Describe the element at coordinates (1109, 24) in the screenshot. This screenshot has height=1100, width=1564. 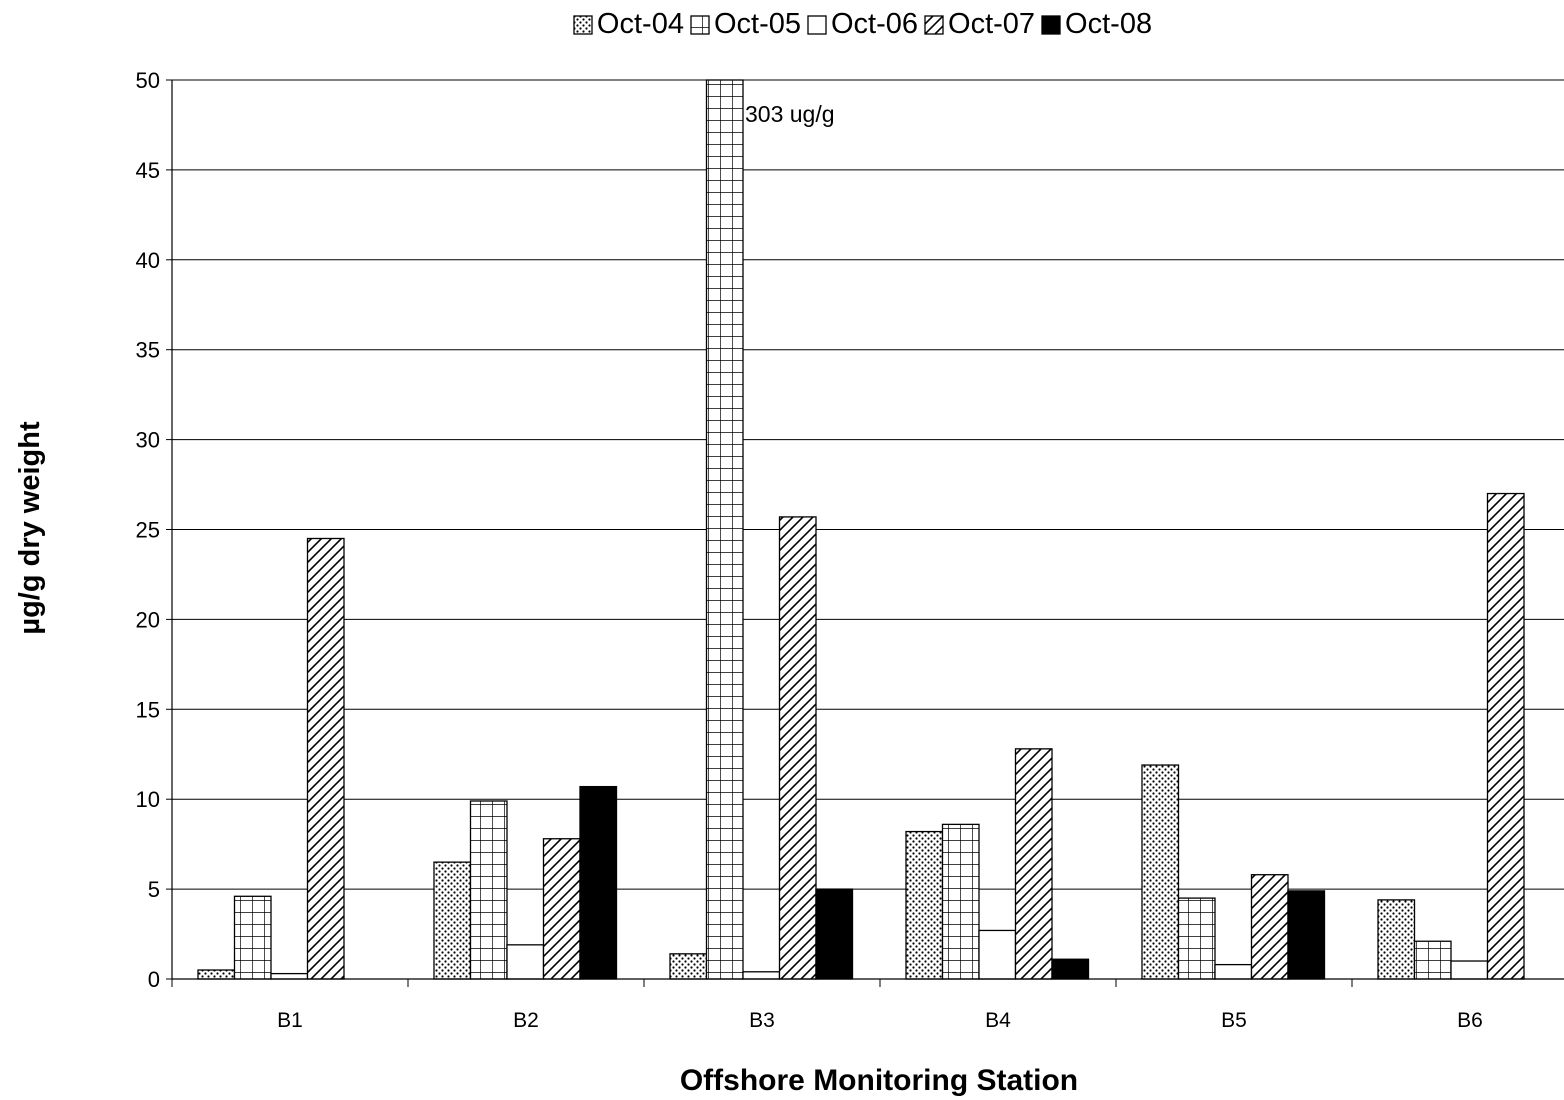
I see `legend-label: Oct-08` at that location.